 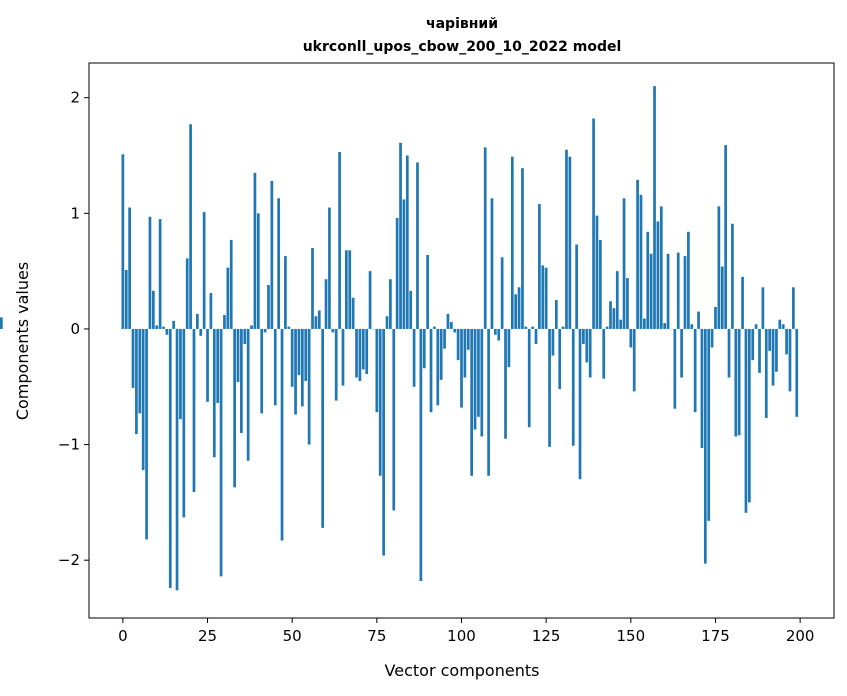 What do you see at coordinates (207, 636) in the screenshot?
I see `x-tick-label: 25` at bounding box center [207, 636].